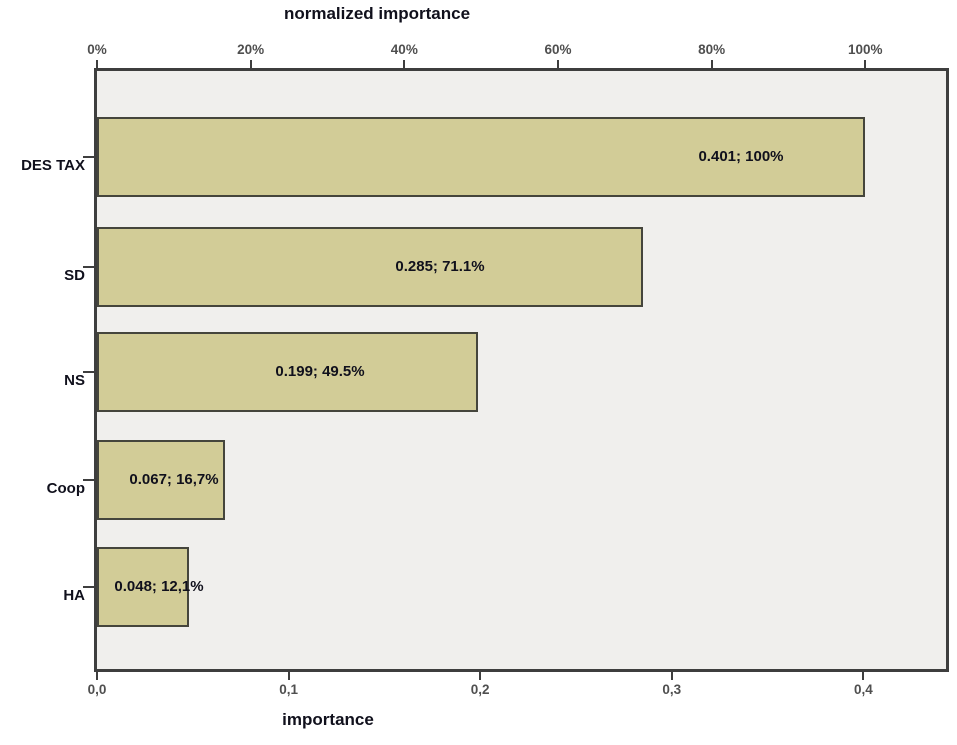  What do you see at coordinates (74, 595) in the screenshot?
I see `category-label: HA` at bounding box center [74, 595].